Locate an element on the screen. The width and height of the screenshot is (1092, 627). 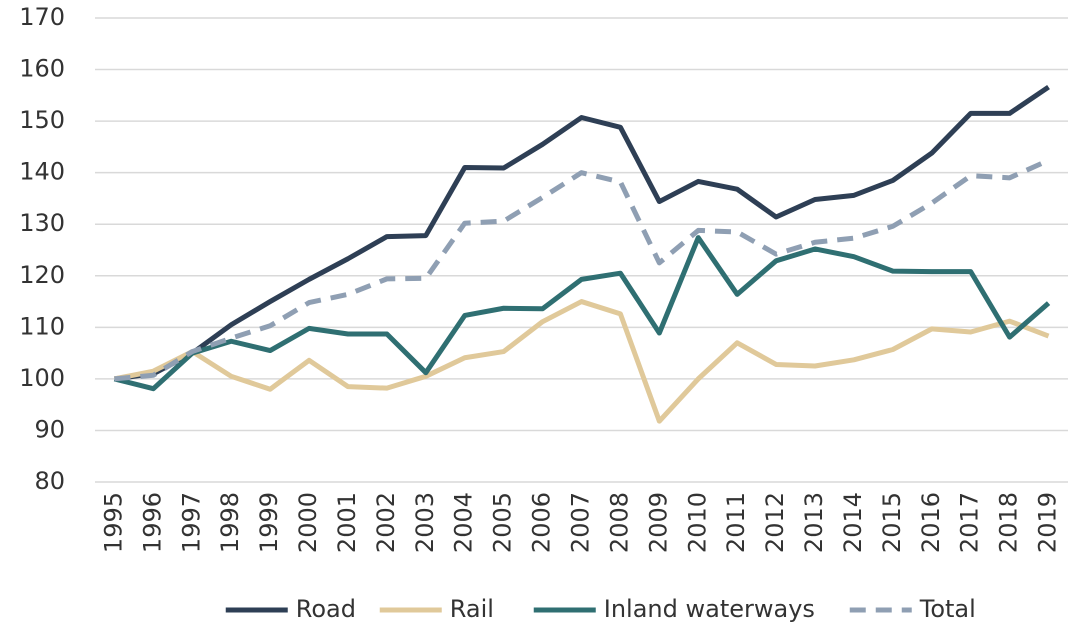
y-tick-label: 90 is located at coordinates (49, 429).